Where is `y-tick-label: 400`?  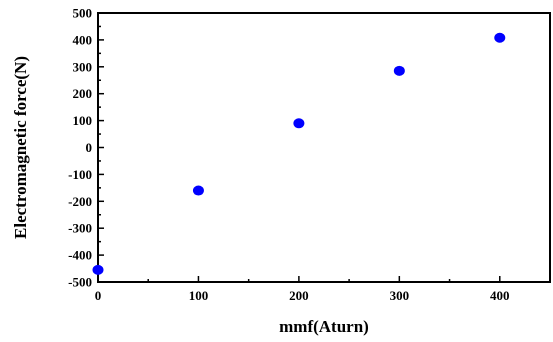
y-tick-label: 400 is located at coordinates (83, 39).